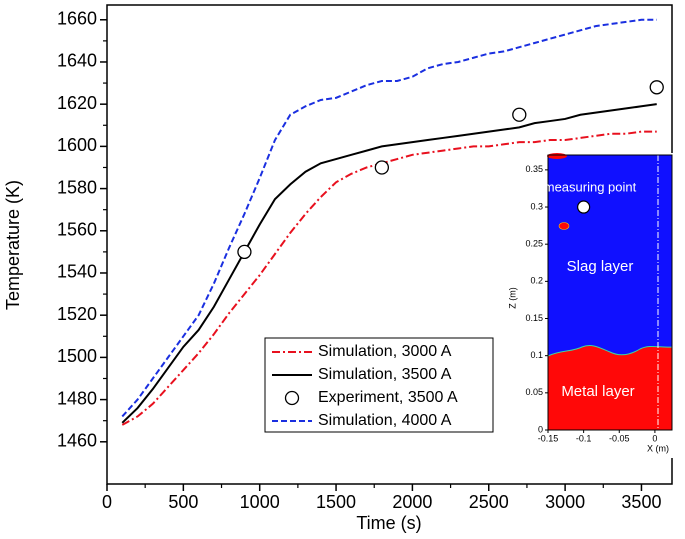 This screenshot has width=685, height=539. Describe the element at coordinates (610, 292) in the screenshot. I see `inset-frame` at that location.